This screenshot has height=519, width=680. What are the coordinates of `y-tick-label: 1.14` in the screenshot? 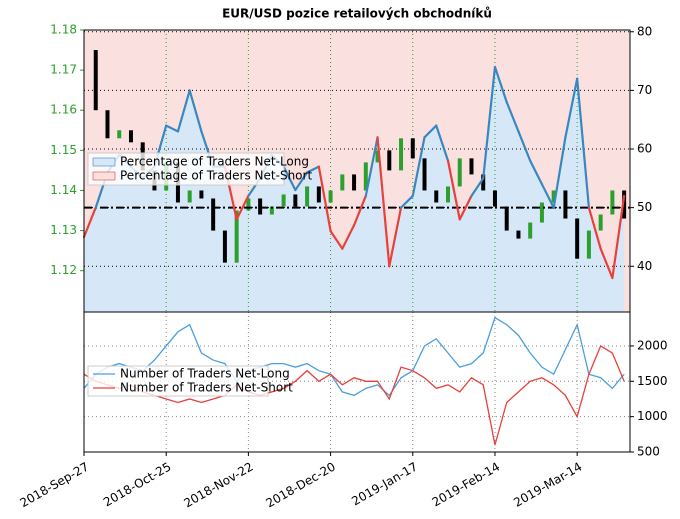 It's located at (63, 190).